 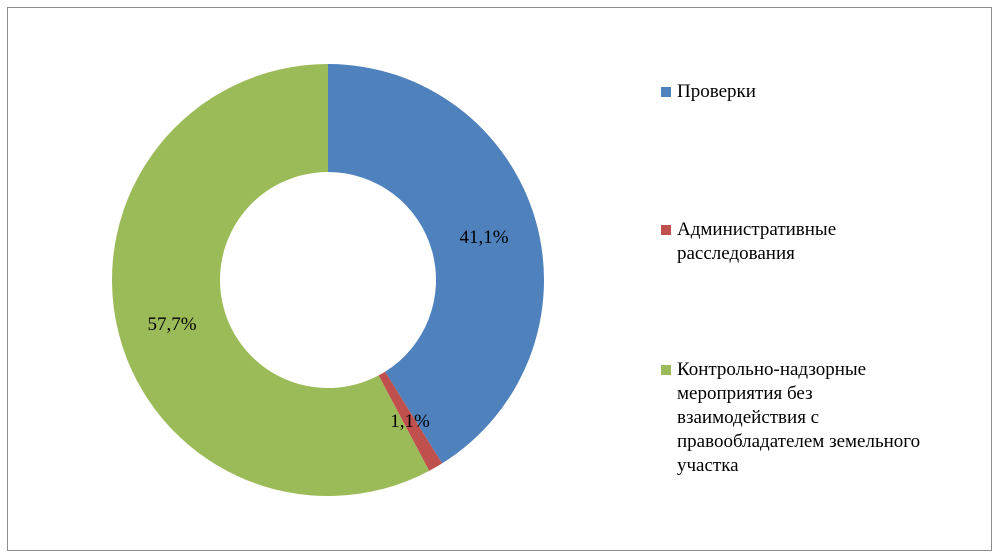 What do you see at coordinates (171, 324) in the screenshot?
I see `data-label-knm: 57,7%` at bounding box center [171, 324].